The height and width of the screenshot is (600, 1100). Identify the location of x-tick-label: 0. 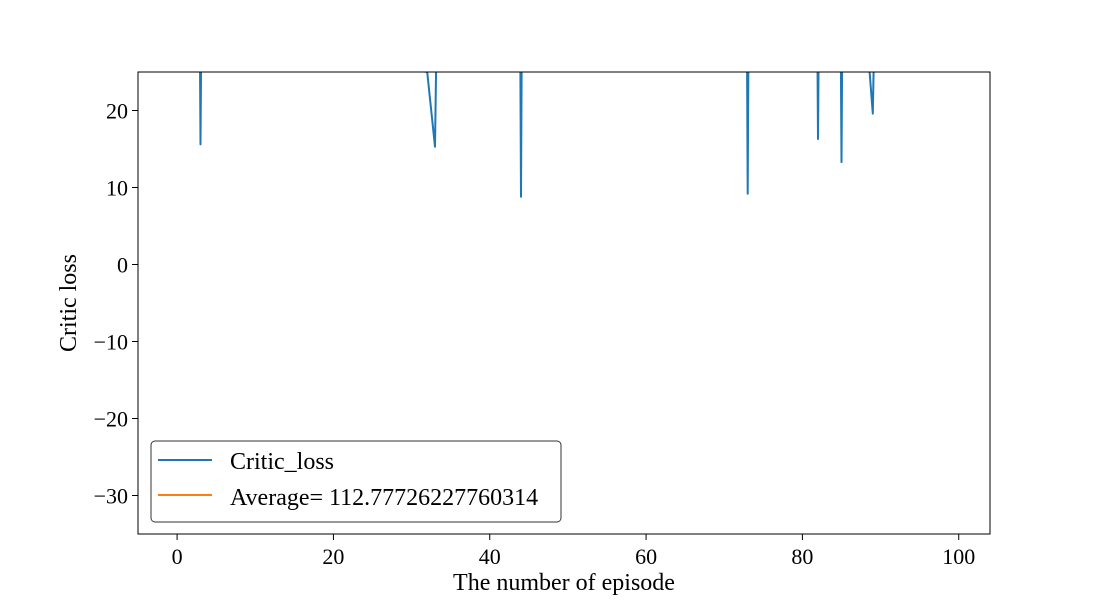
(177, 556).